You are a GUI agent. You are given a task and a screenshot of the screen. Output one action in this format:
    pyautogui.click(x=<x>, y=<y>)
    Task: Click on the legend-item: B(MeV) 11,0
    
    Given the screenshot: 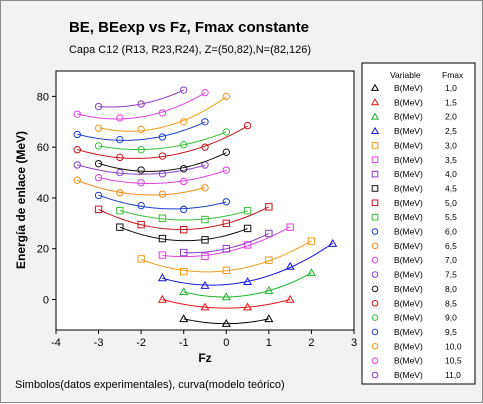 What is the action you would take?
    pyautogui.click(x=416, y=375)
    